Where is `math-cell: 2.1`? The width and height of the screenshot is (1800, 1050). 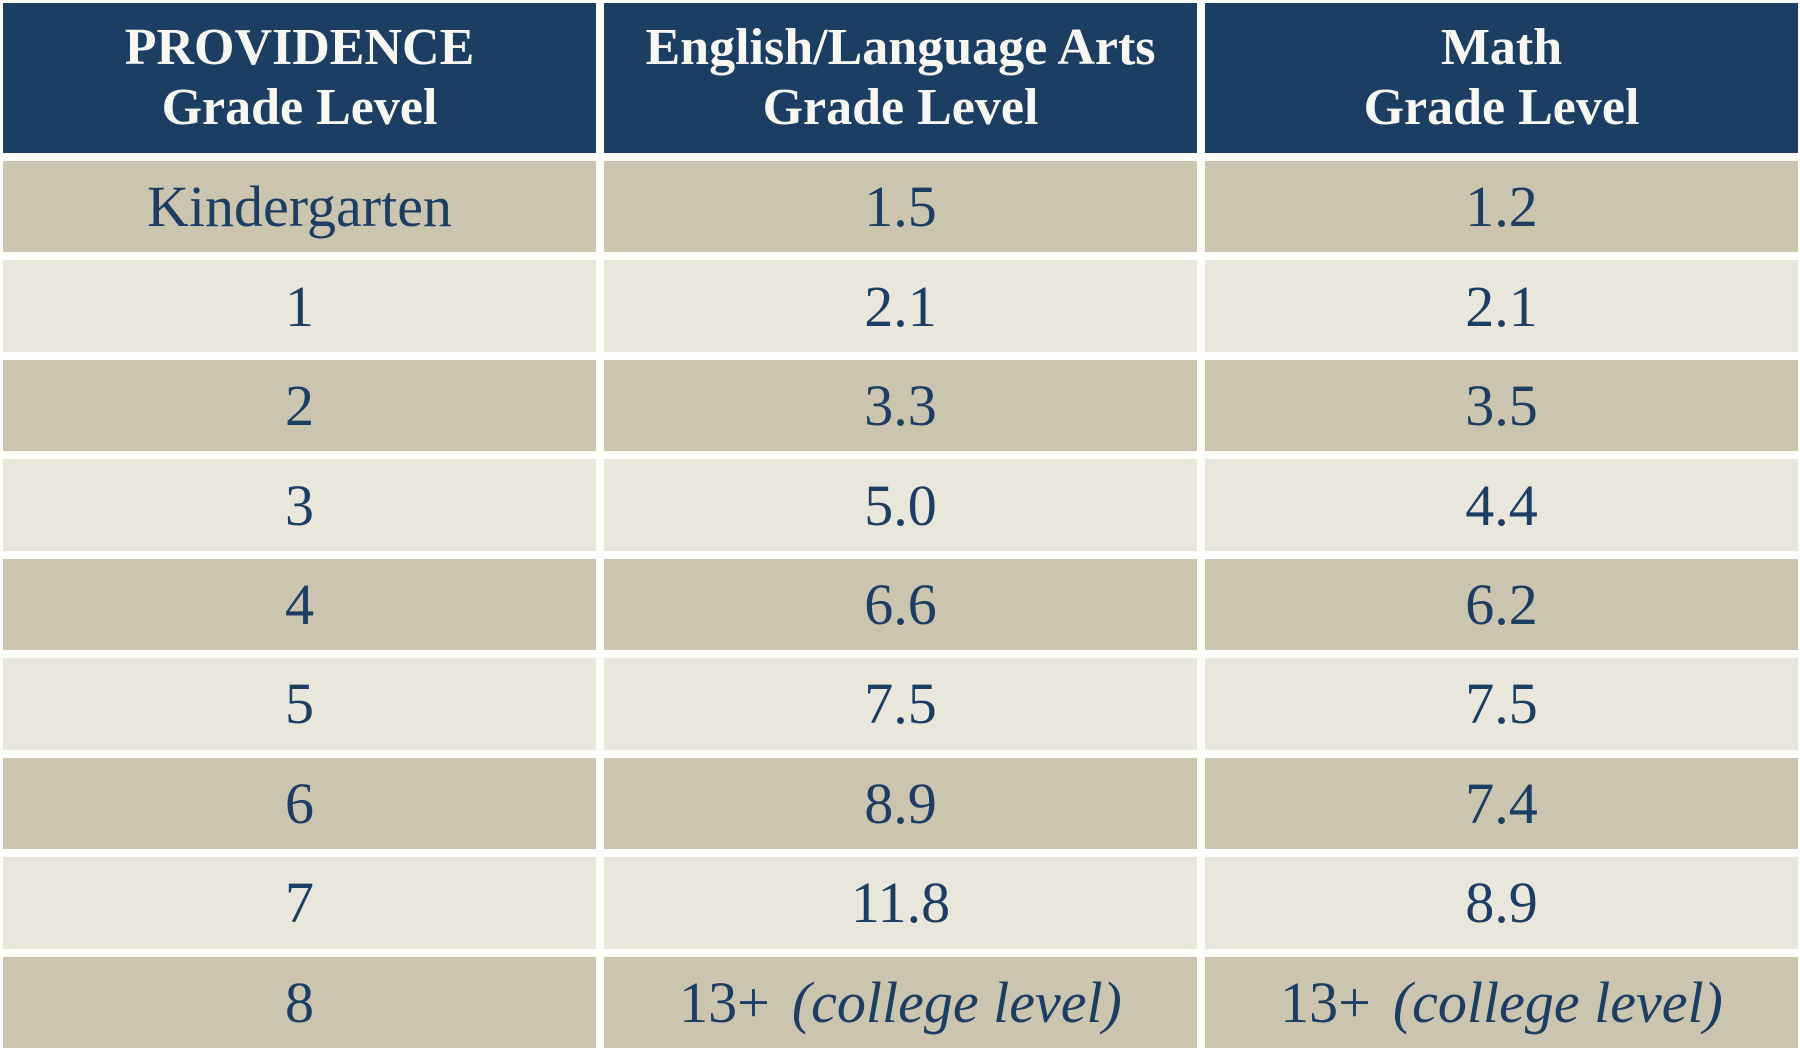 math-cell: 2.1 is located at coordinates (1501, 306).